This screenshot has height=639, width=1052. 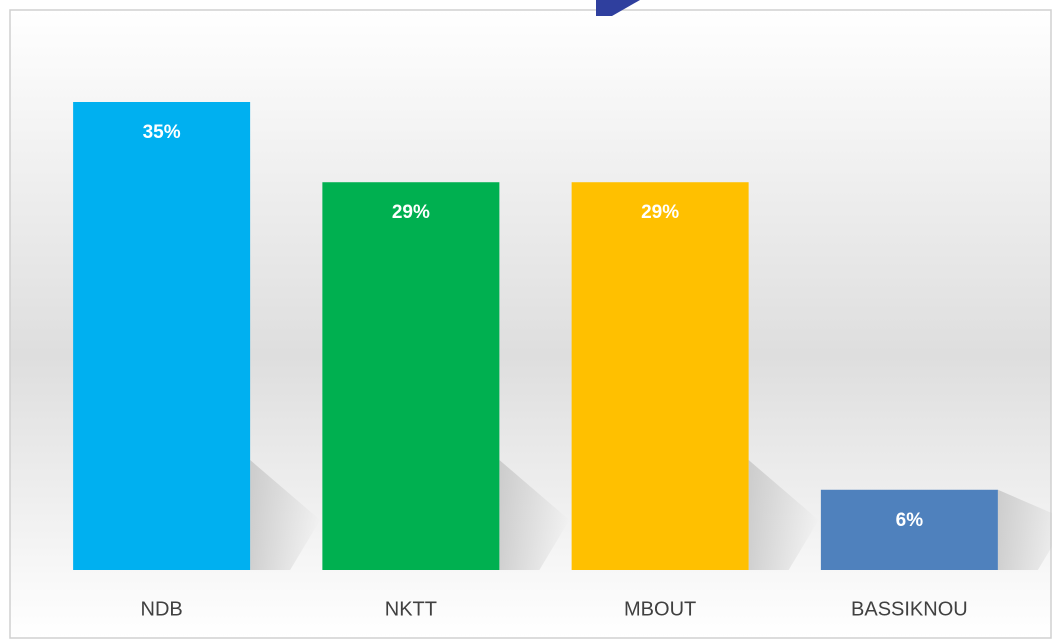 What do you see at coordinates (618, 8) in the screenshot?
I see `decor-slash` at bounding box center [618, 8].